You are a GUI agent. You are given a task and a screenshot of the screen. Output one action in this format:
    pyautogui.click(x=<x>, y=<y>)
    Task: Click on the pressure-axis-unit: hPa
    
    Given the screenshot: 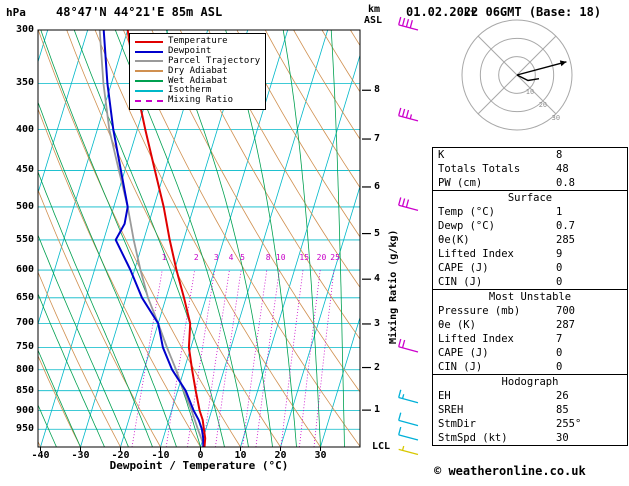 What is the action you would take?
    pyautogui.click(x=16, y=12)
    